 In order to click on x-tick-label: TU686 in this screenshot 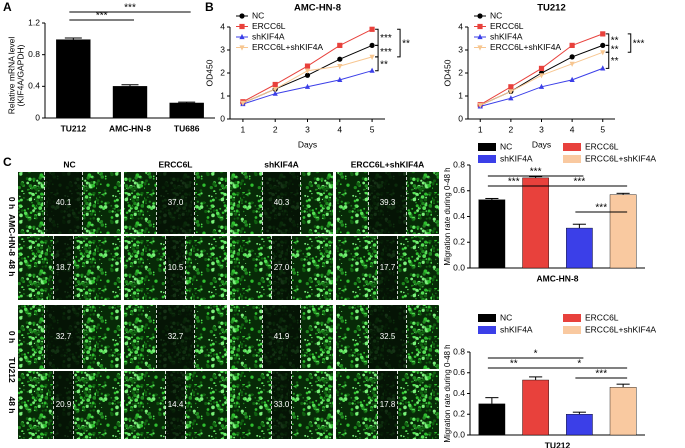, I will do `click(187, 128)`.